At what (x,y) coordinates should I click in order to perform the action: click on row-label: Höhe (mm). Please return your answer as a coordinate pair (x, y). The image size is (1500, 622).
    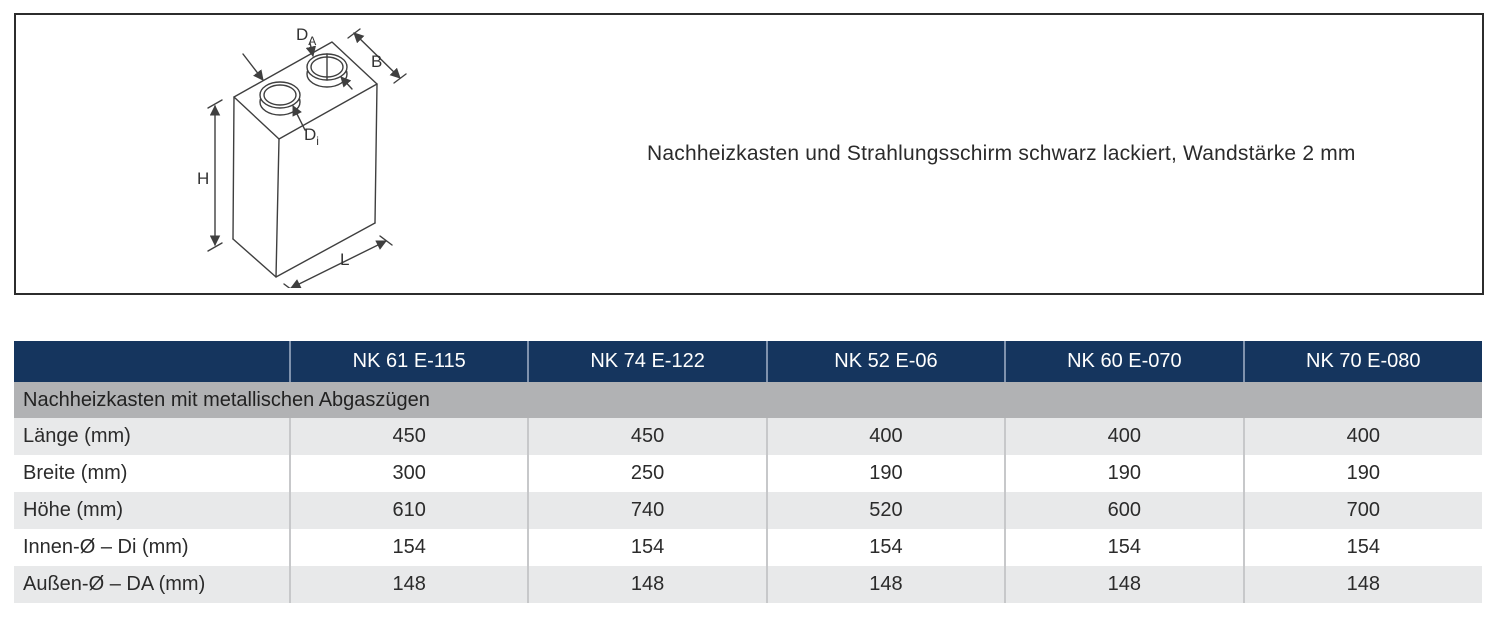
    Looking at the image, I should click on (152, 510).